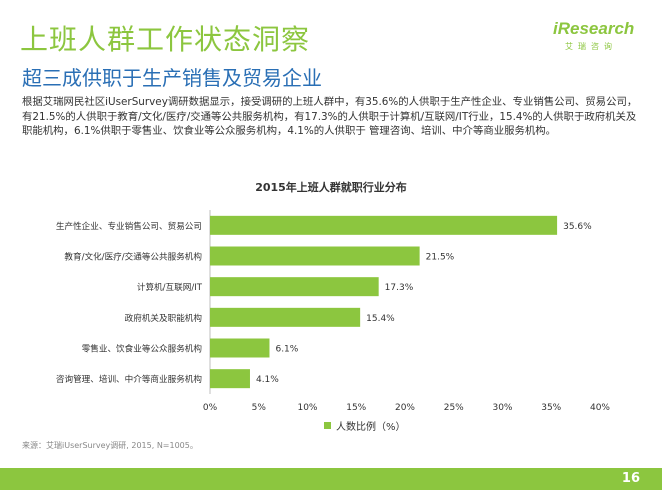 This screenshot has width=662, height=490. Describe the element at coordinates (594, 28) in the screenshot. I see `logo-wordmark: iResearch` at that location.